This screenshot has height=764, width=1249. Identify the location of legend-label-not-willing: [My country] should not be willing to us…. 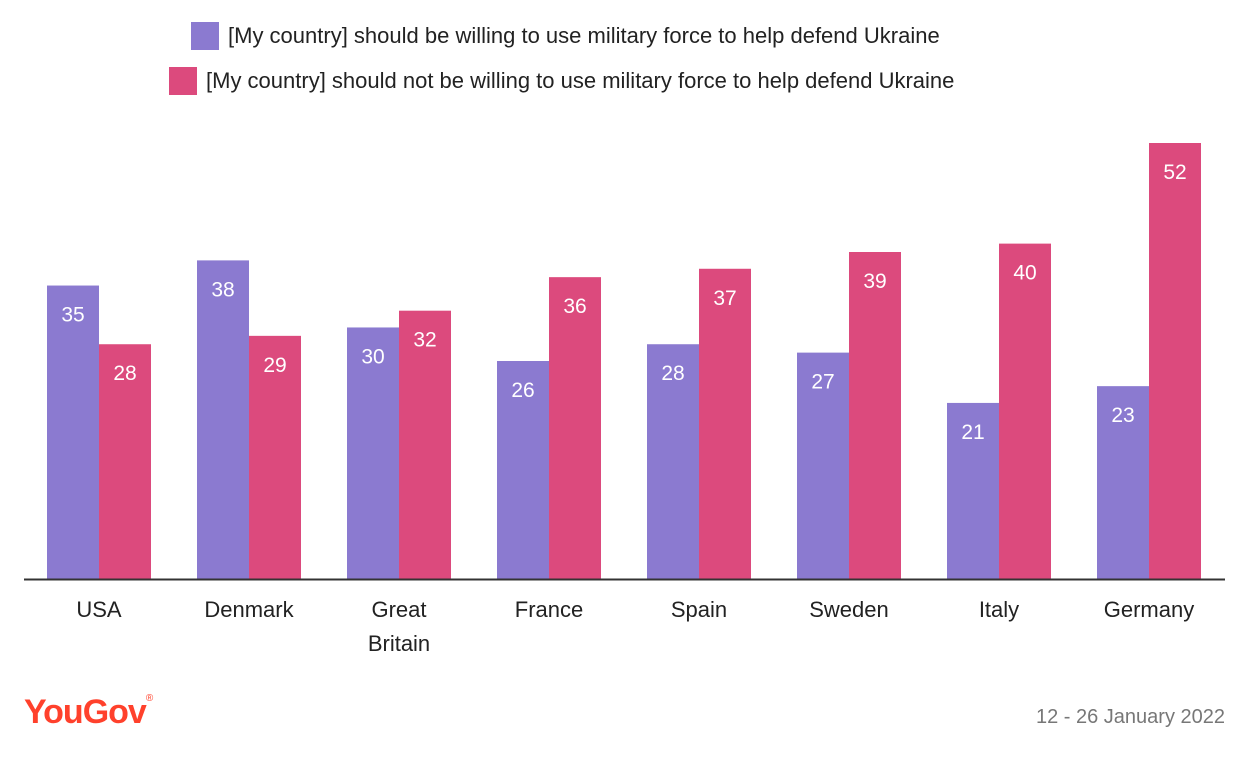
(580, 80).